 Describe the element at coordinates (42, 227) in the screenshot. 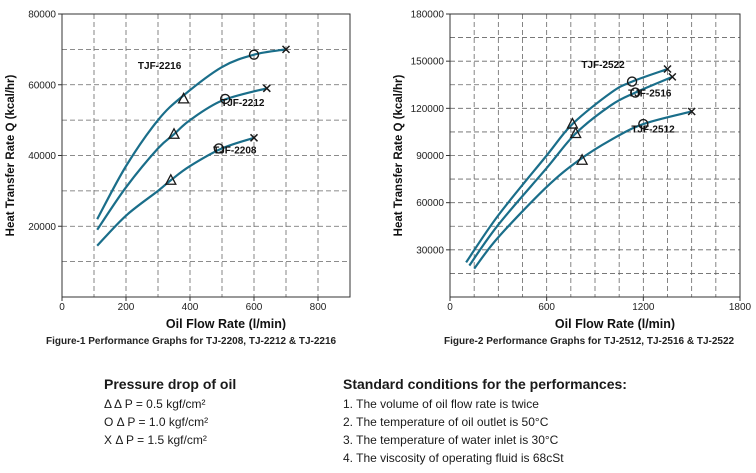

I see `y-tick-label: 20000` at that location.